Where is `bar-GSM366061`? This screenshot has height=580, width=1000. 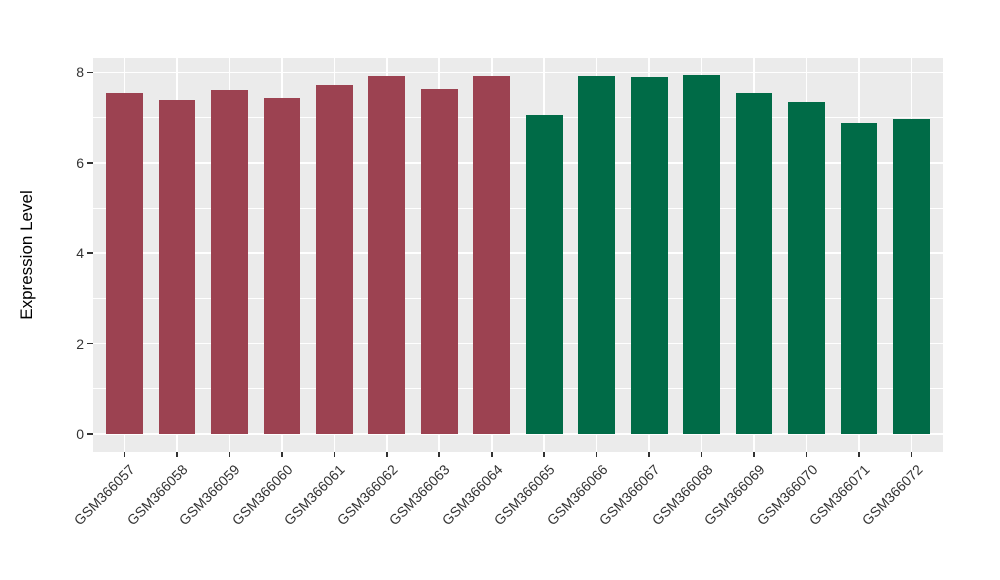
bar-GSM366061 is located at coordinates (334, 259).